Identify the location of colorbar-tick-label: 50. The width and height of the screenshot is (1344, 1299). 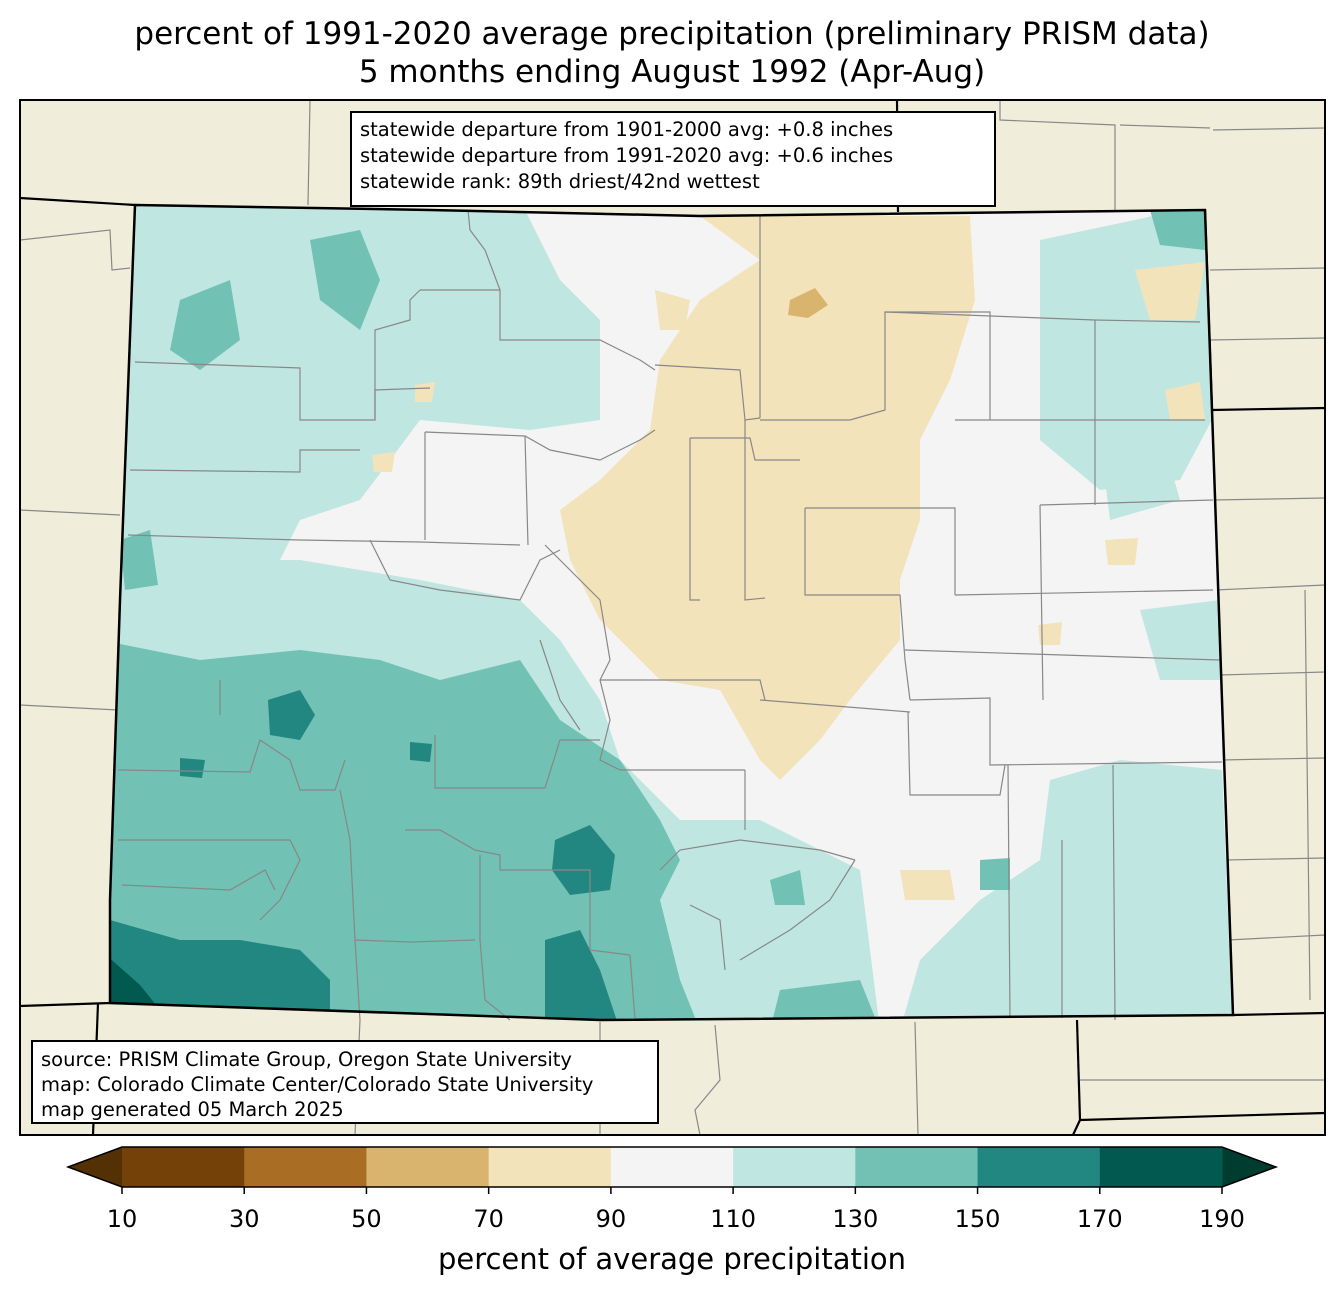
(366, 1219).